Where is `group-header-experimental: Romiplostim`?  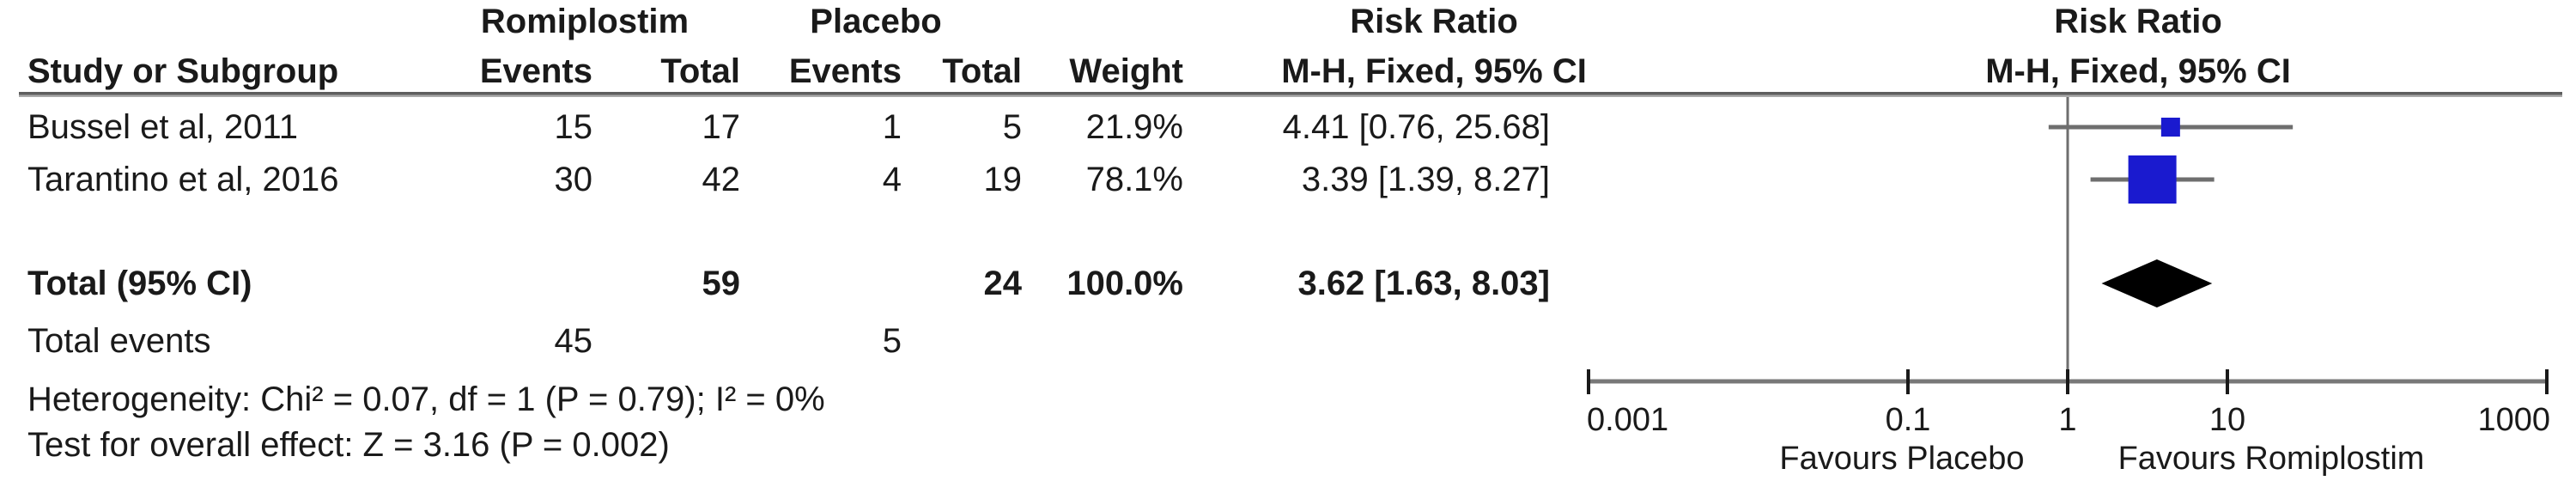
group-header-experimental: Romiplostim is located at coordinates (585, 22).